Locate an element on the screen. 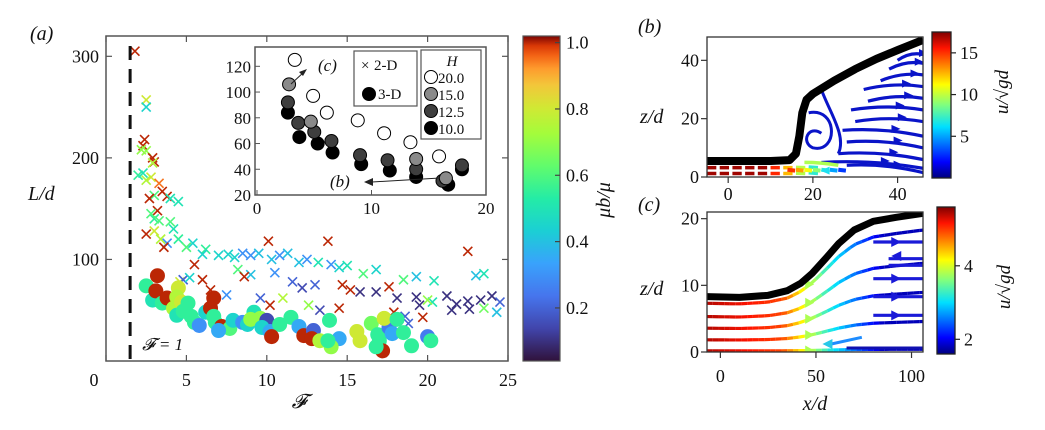 Image resolution: width=1045 pixels, height=430 pixels. panel-c-y-tick-label: 20 is located at coordinates (690, 219).